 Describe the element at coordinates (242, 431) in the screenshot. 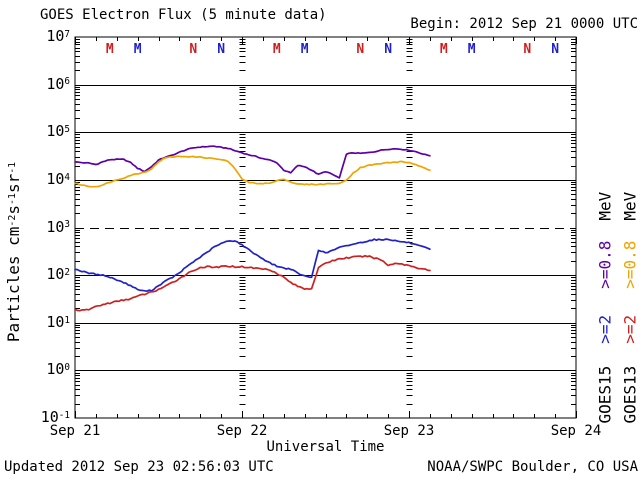

I see `x-tick-label: Sep 22` at that location.